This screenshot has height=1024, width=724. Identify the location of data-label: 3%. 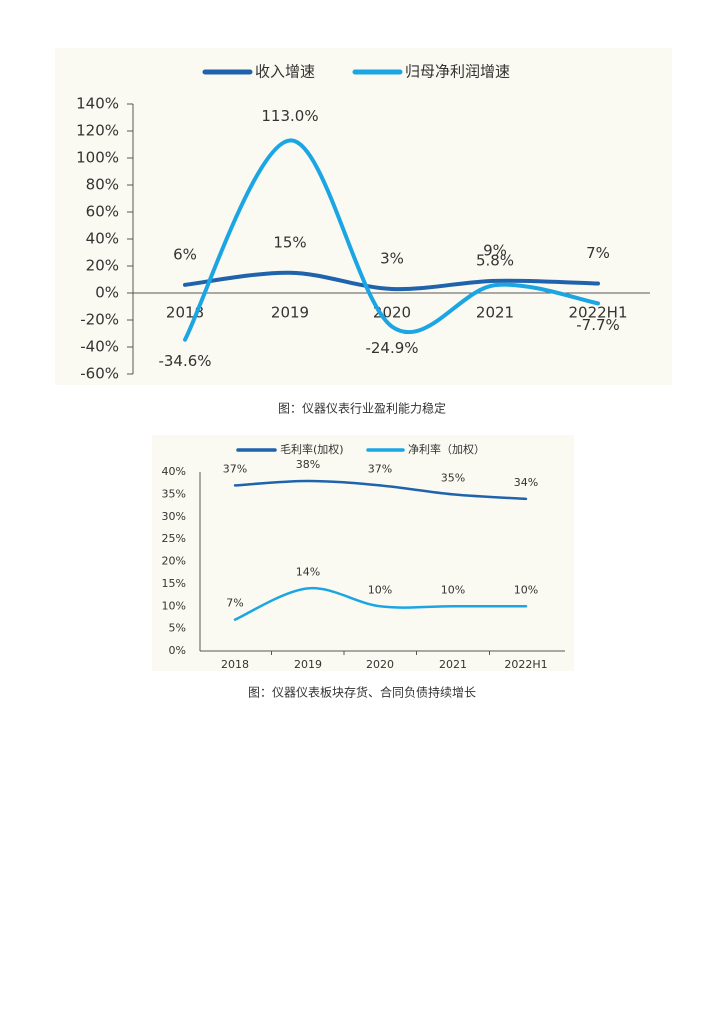
(392, 258).